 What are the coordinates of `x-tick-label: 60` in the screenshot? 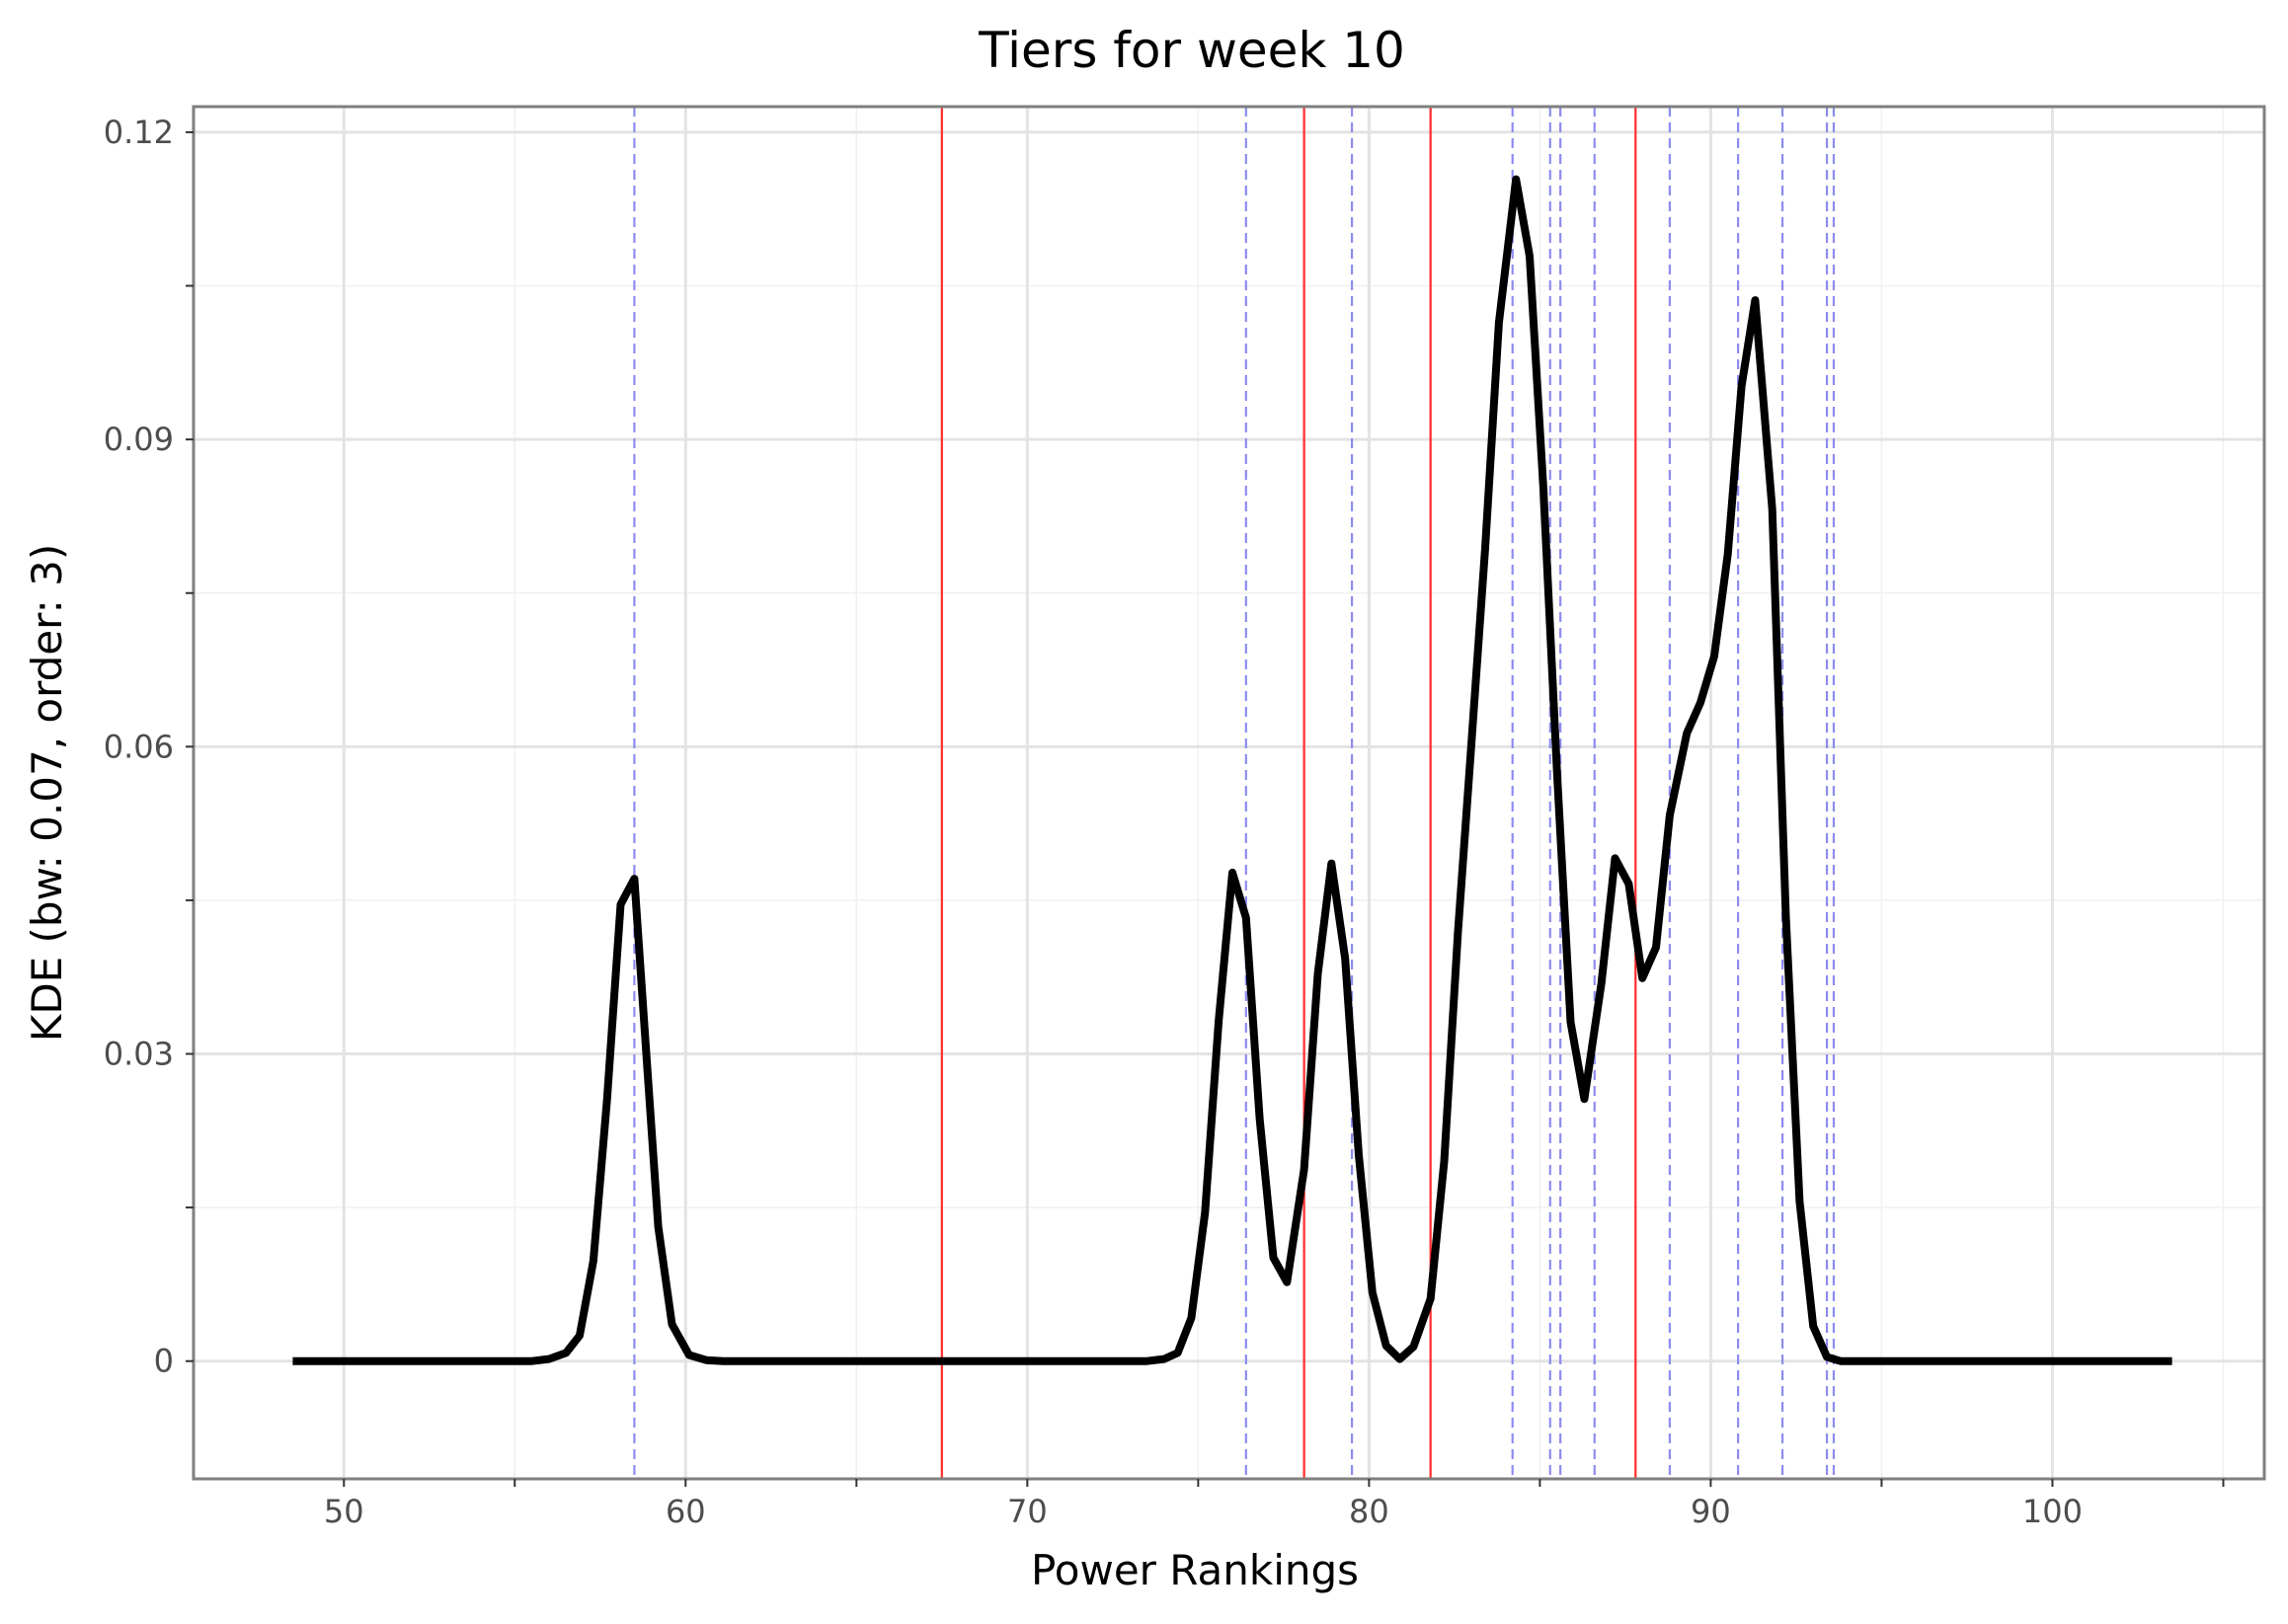 It's located at (686, 1511).